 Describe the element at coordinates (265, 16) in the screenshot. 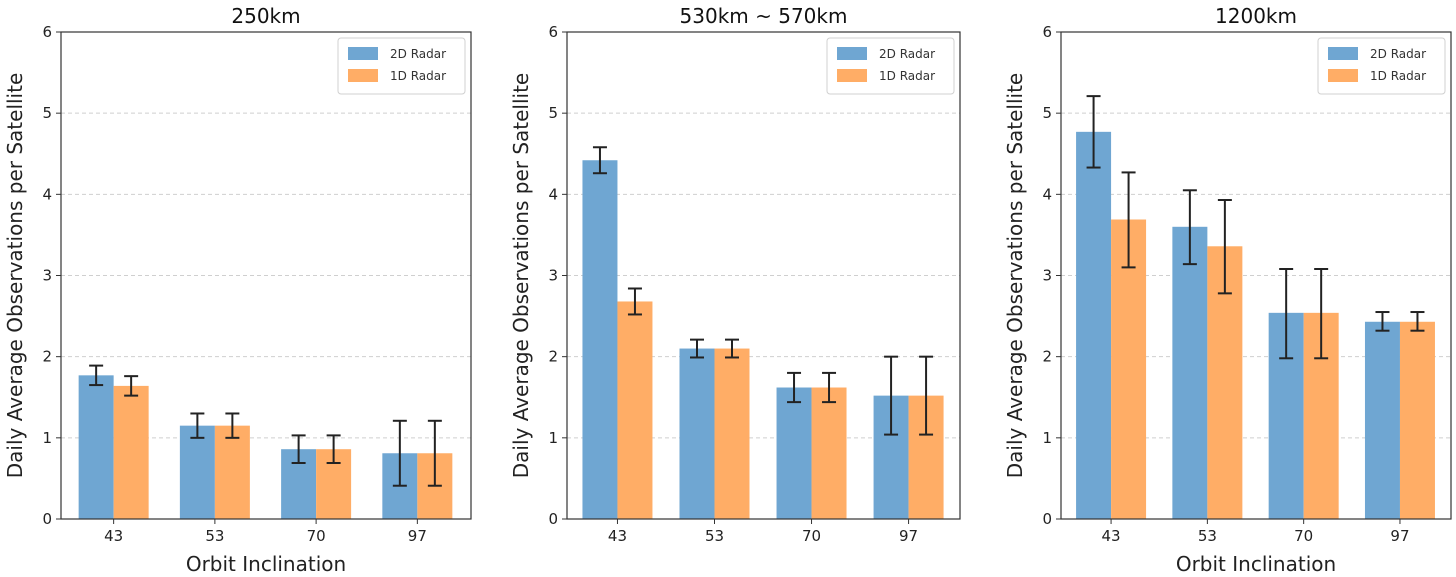

I see `chart-title: 250km` at that location.